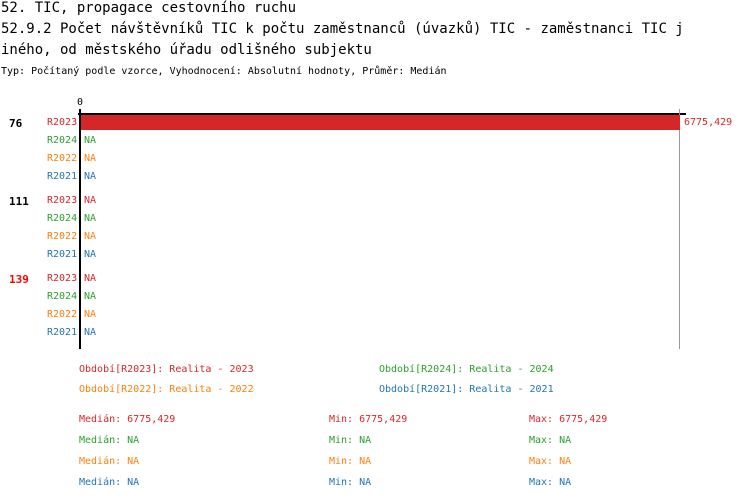 This screenshot has height=498, width=750. Describe the element at coordinates (16, 123) in the screenshot. I see `group-label: 76` at that location.